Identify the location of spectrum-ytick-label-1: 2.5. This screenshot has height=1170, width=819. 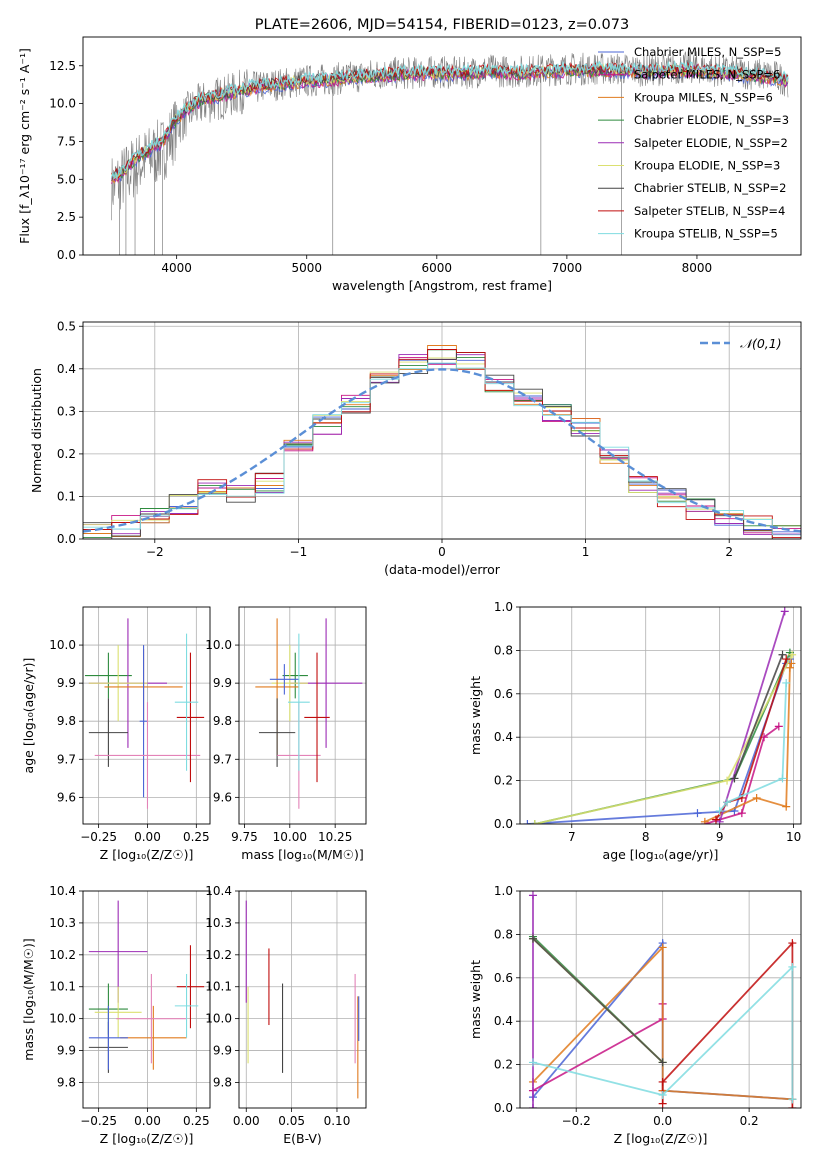
(66, 217).